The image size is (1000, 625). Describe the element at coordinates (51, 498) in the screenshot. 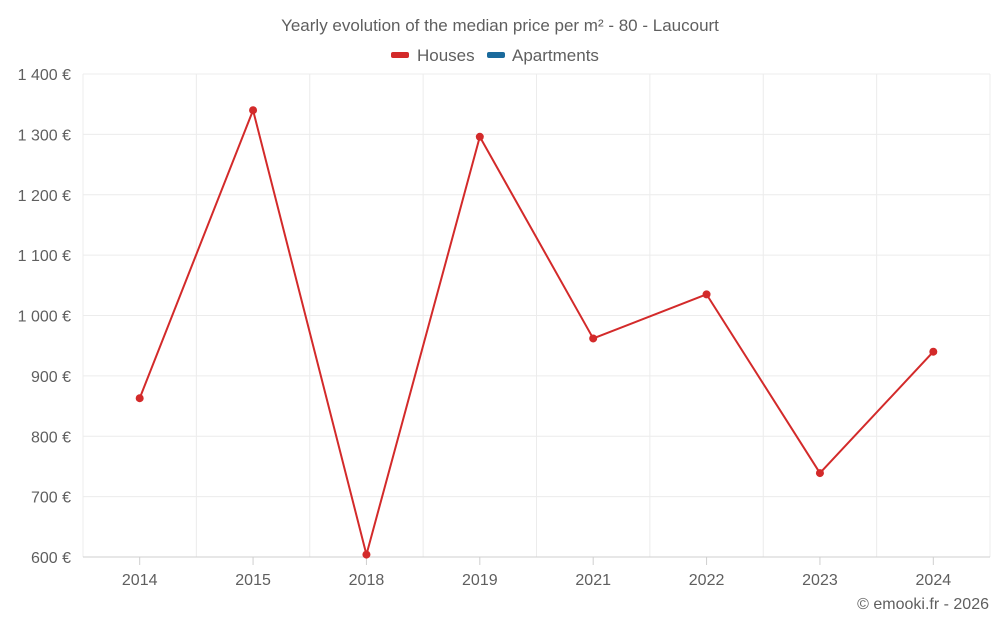

I see `y-tick-label: 700 €` at that location.